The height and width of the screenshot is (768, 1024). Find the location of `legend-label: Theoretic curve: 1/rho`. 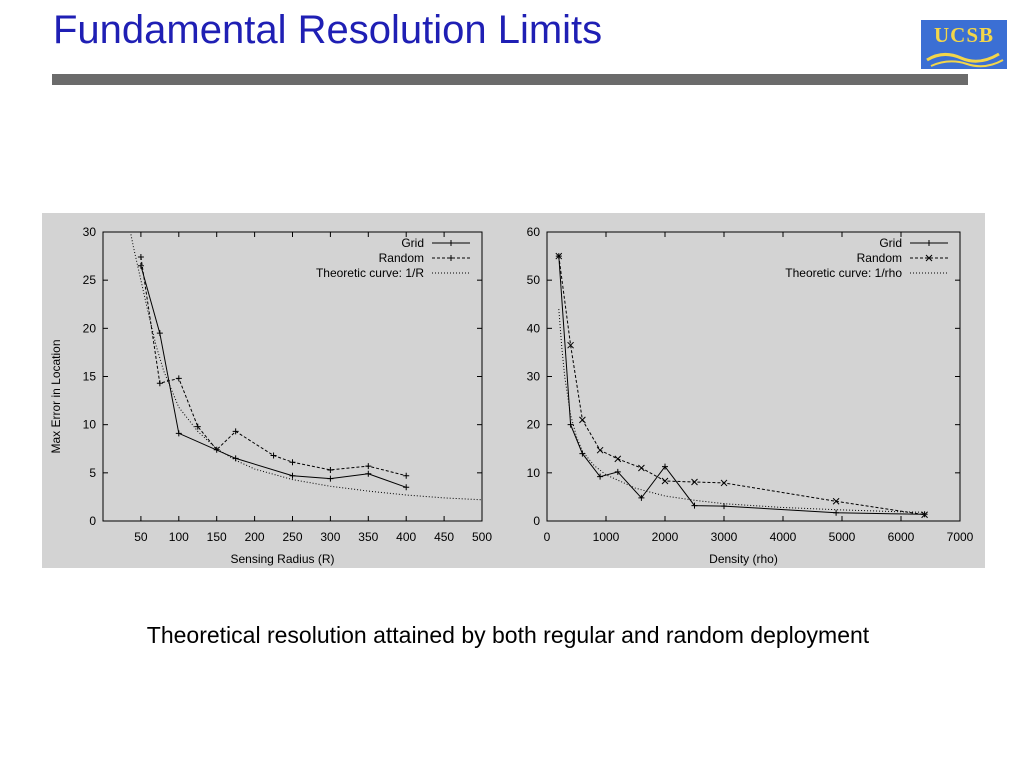

legend-label: Theoretic curve: 1/rho is located at coordinates (843, 273).